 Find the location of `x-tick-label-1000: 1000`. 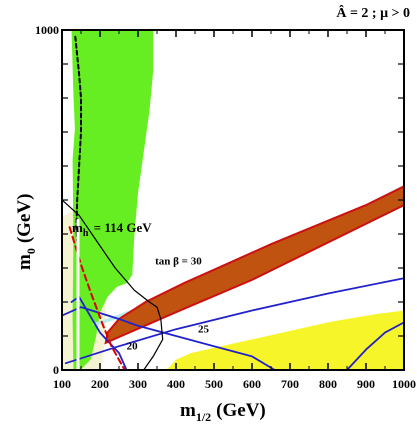

x-tick-label-1000: 1000 is located at coordinates (404, 384).